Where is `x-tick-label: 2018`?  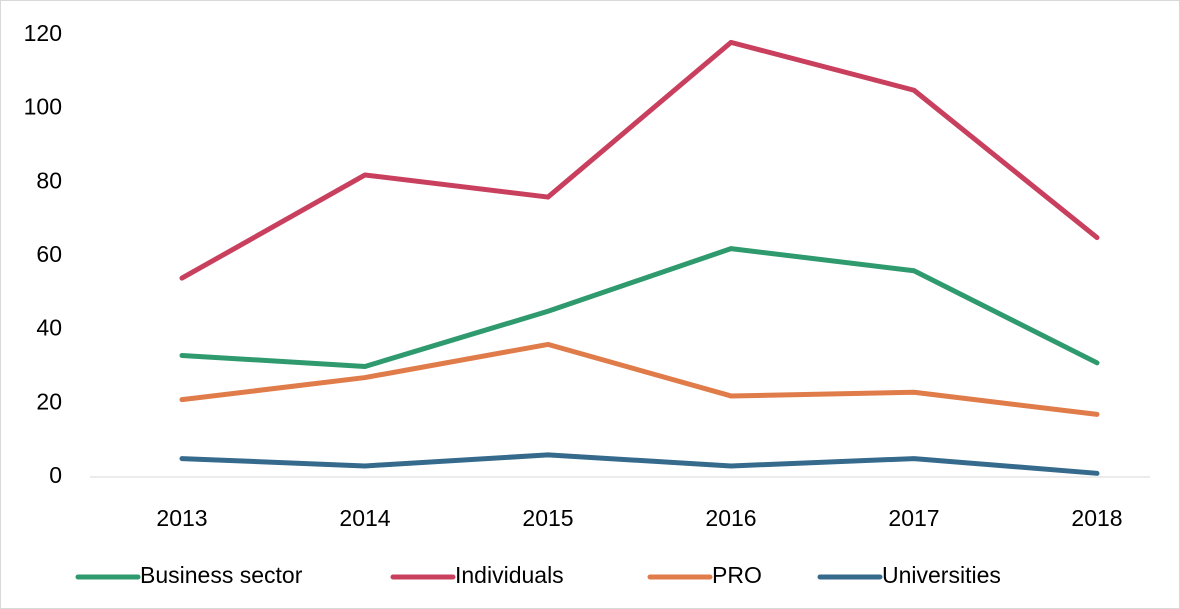 x-tick-label: 2018 is located at coordinates (1096, 518).